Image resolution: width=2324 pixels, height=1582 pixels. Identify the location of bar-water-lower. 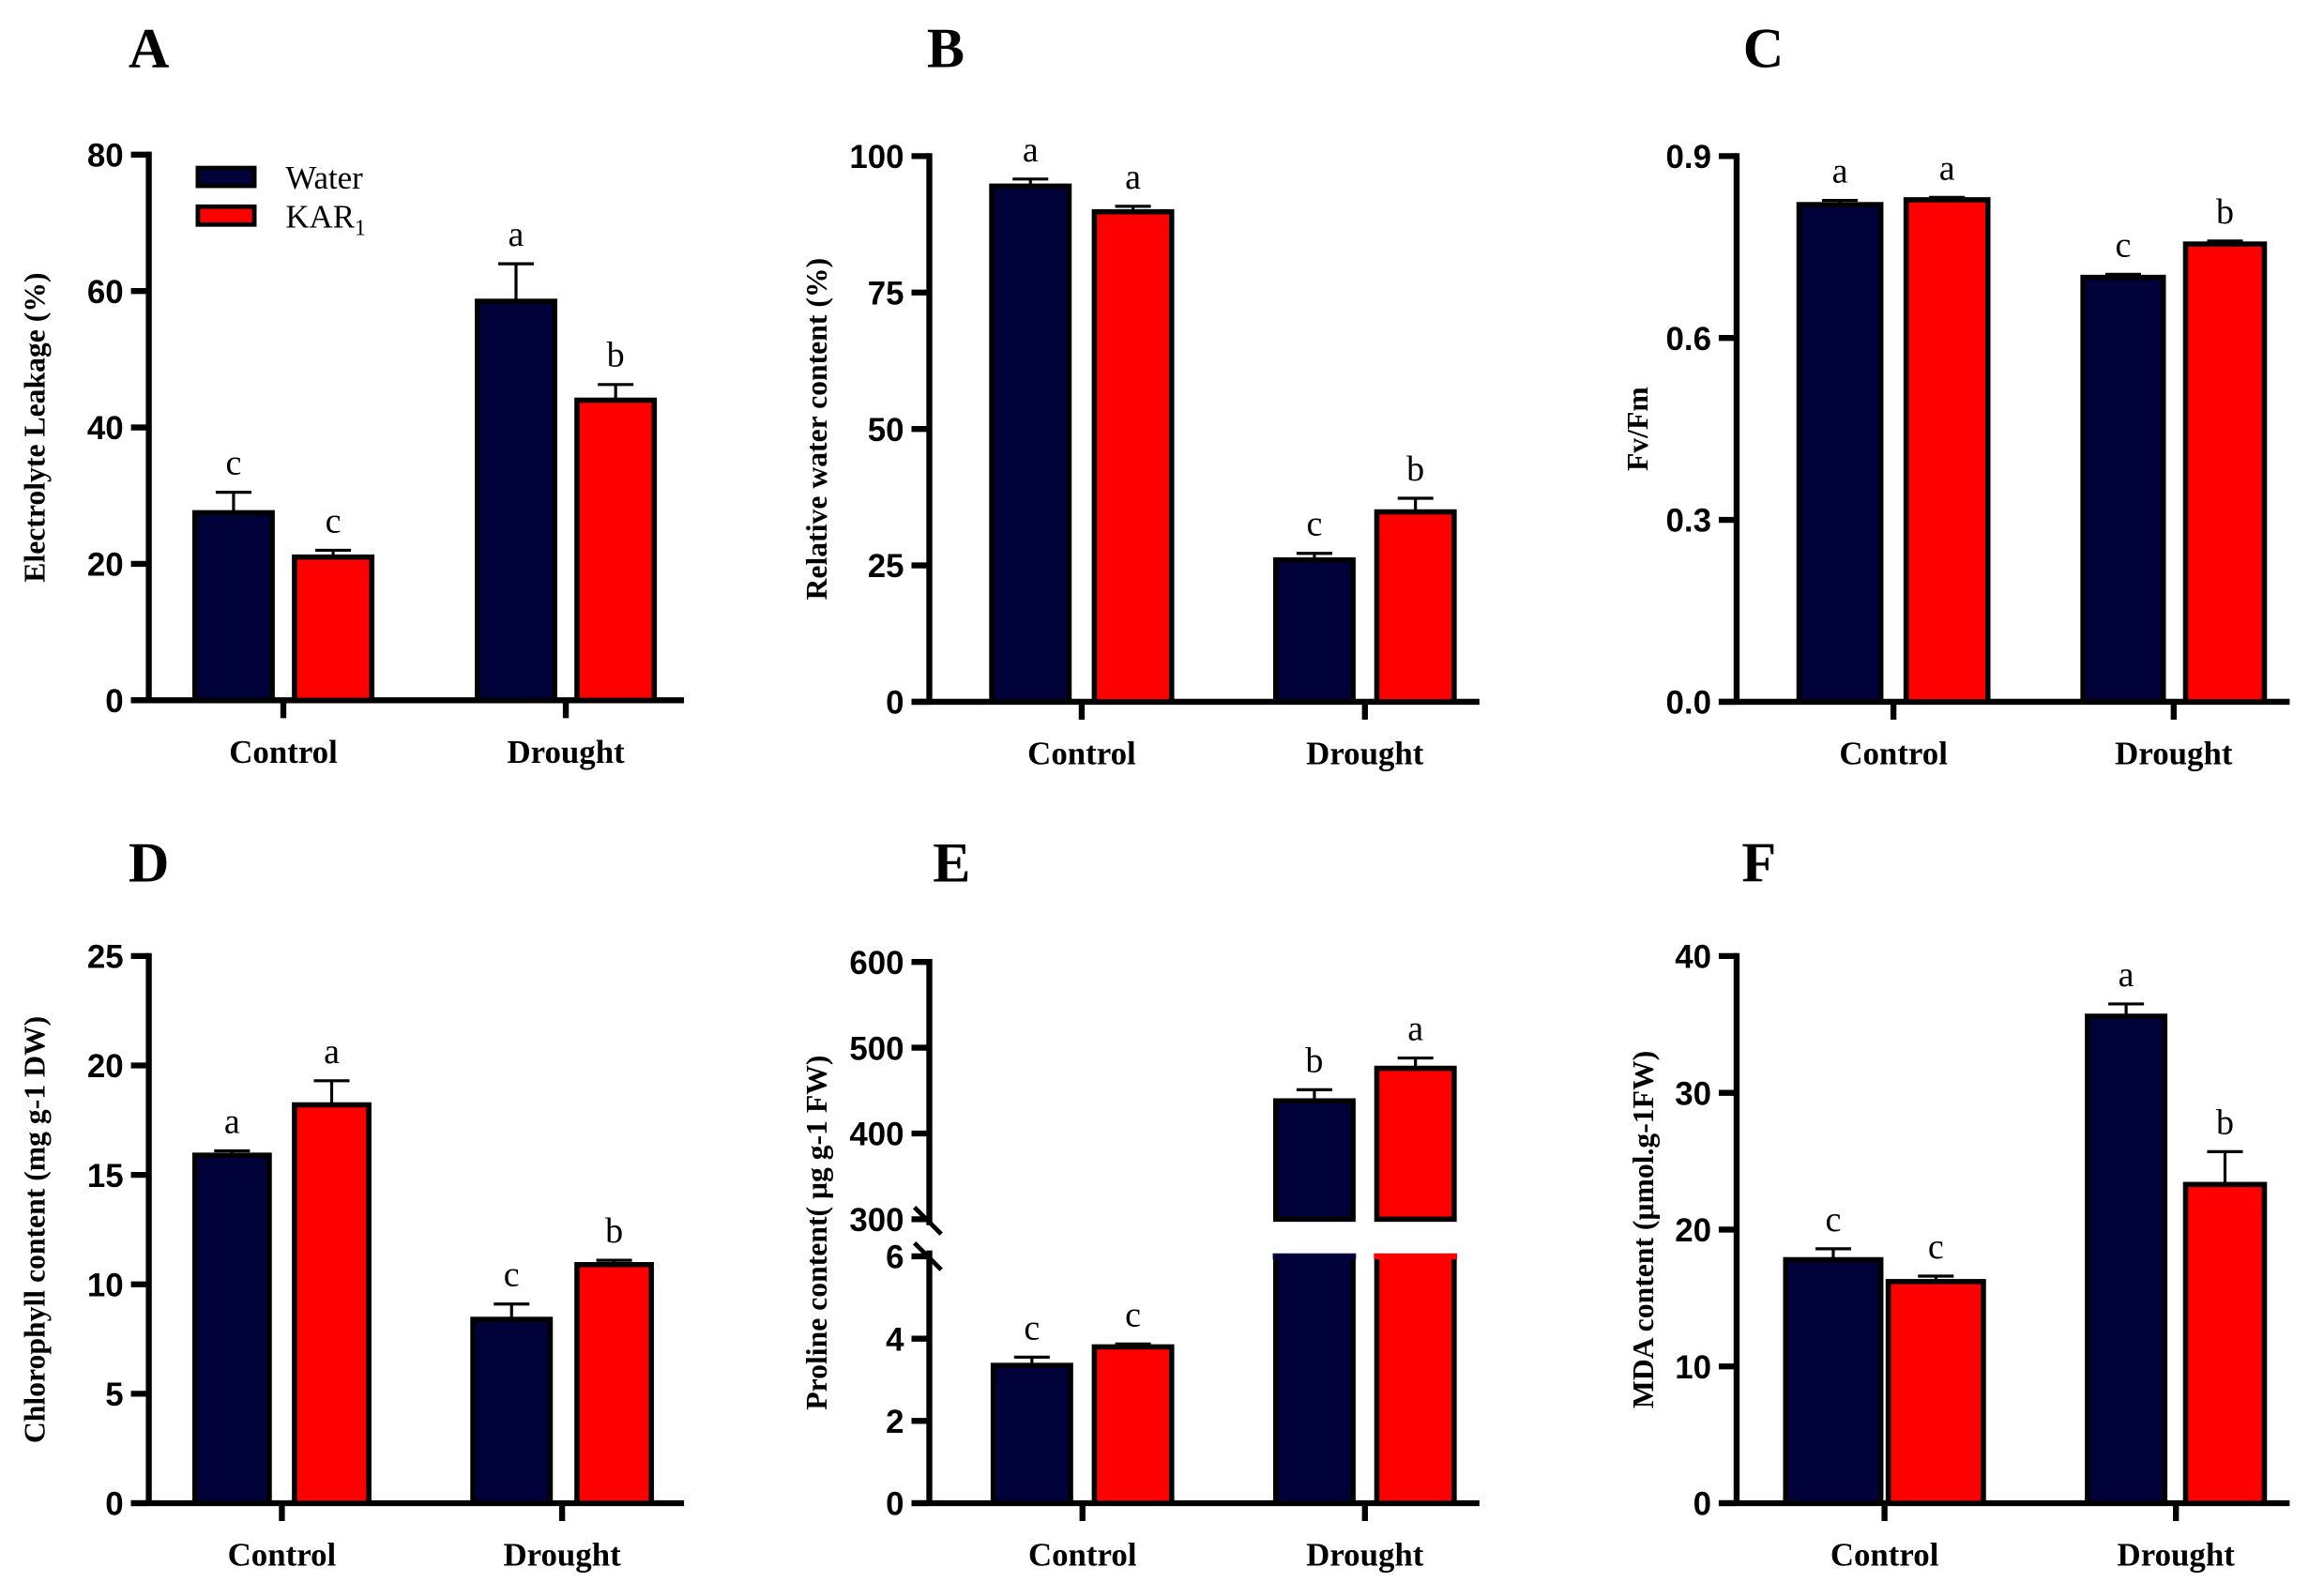
(1314, 1380).